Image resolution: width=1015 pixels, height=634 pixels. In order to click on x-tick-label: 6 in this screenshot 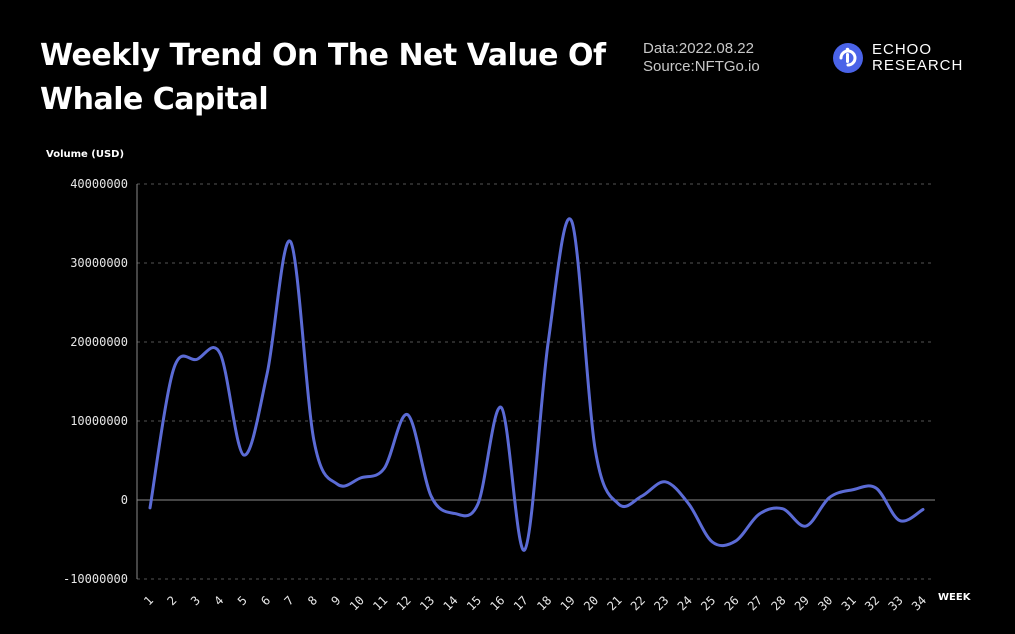, I will do `click(265, 600)`.